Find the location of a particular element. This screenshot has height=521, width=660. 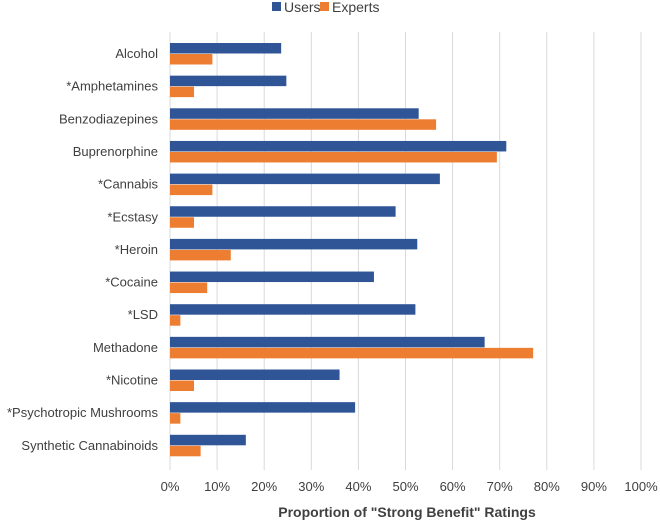

category-label: *Heroin is located at coordinates (136, 249).